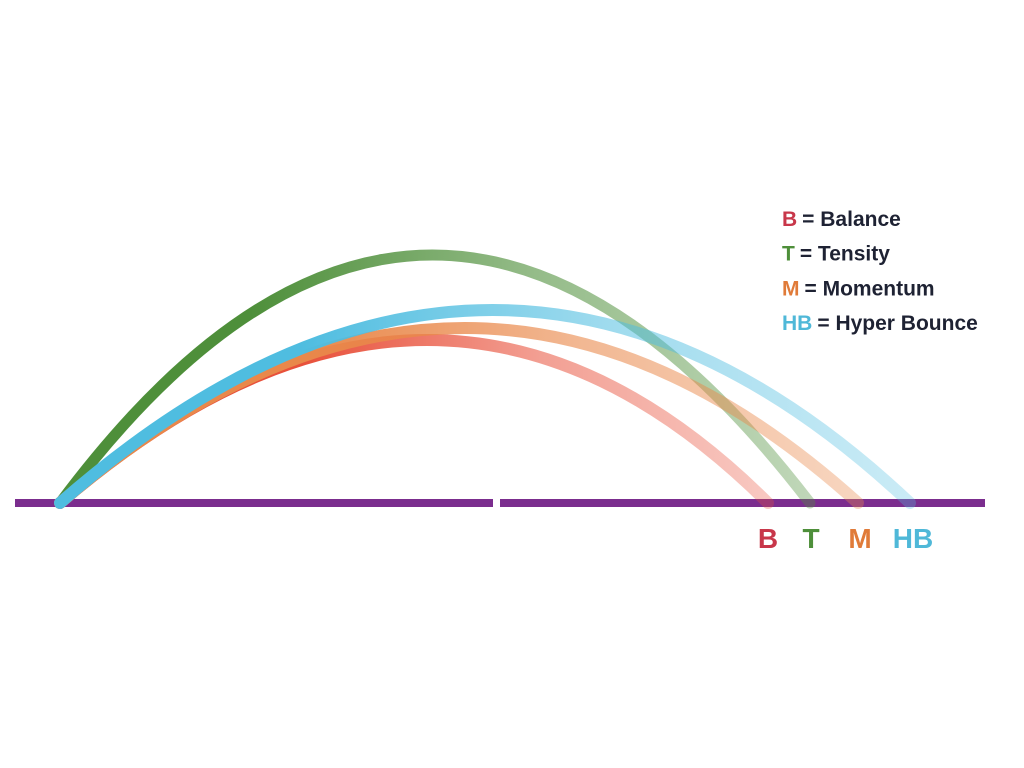 The width and height of the screenshot is (1024, 768). Describe the element at coordinates (845, 538) in the screenshot. I see `end-labels: B T M HB` at that location.